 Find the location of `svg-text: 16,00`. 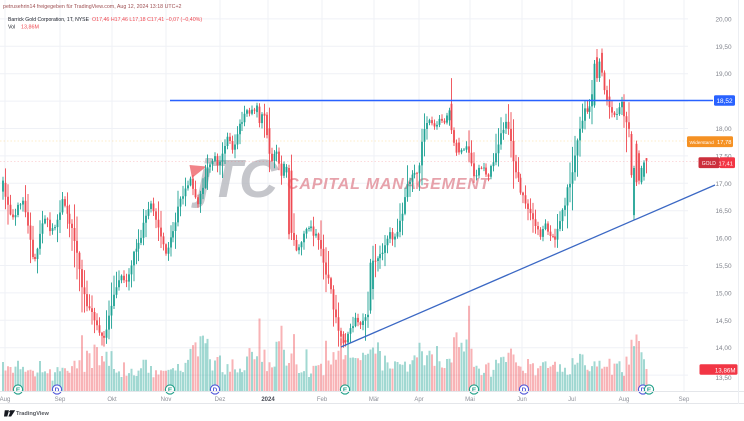

svg-text: 16,00 is located at coordinates (724, 239).